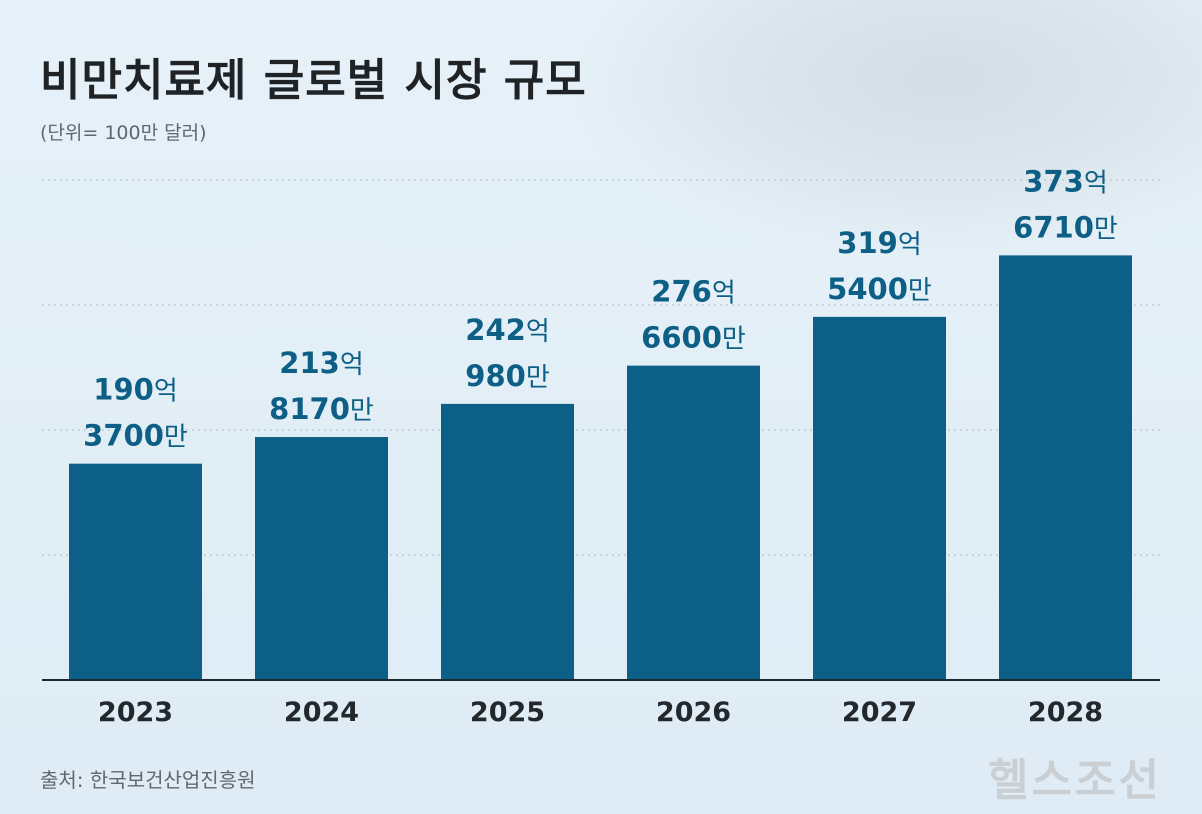 The width and height of the screenshot is (1202, 814). I want to click on chart-title: 비만치료제 글로벌 시장 규모, so click(313, 80).